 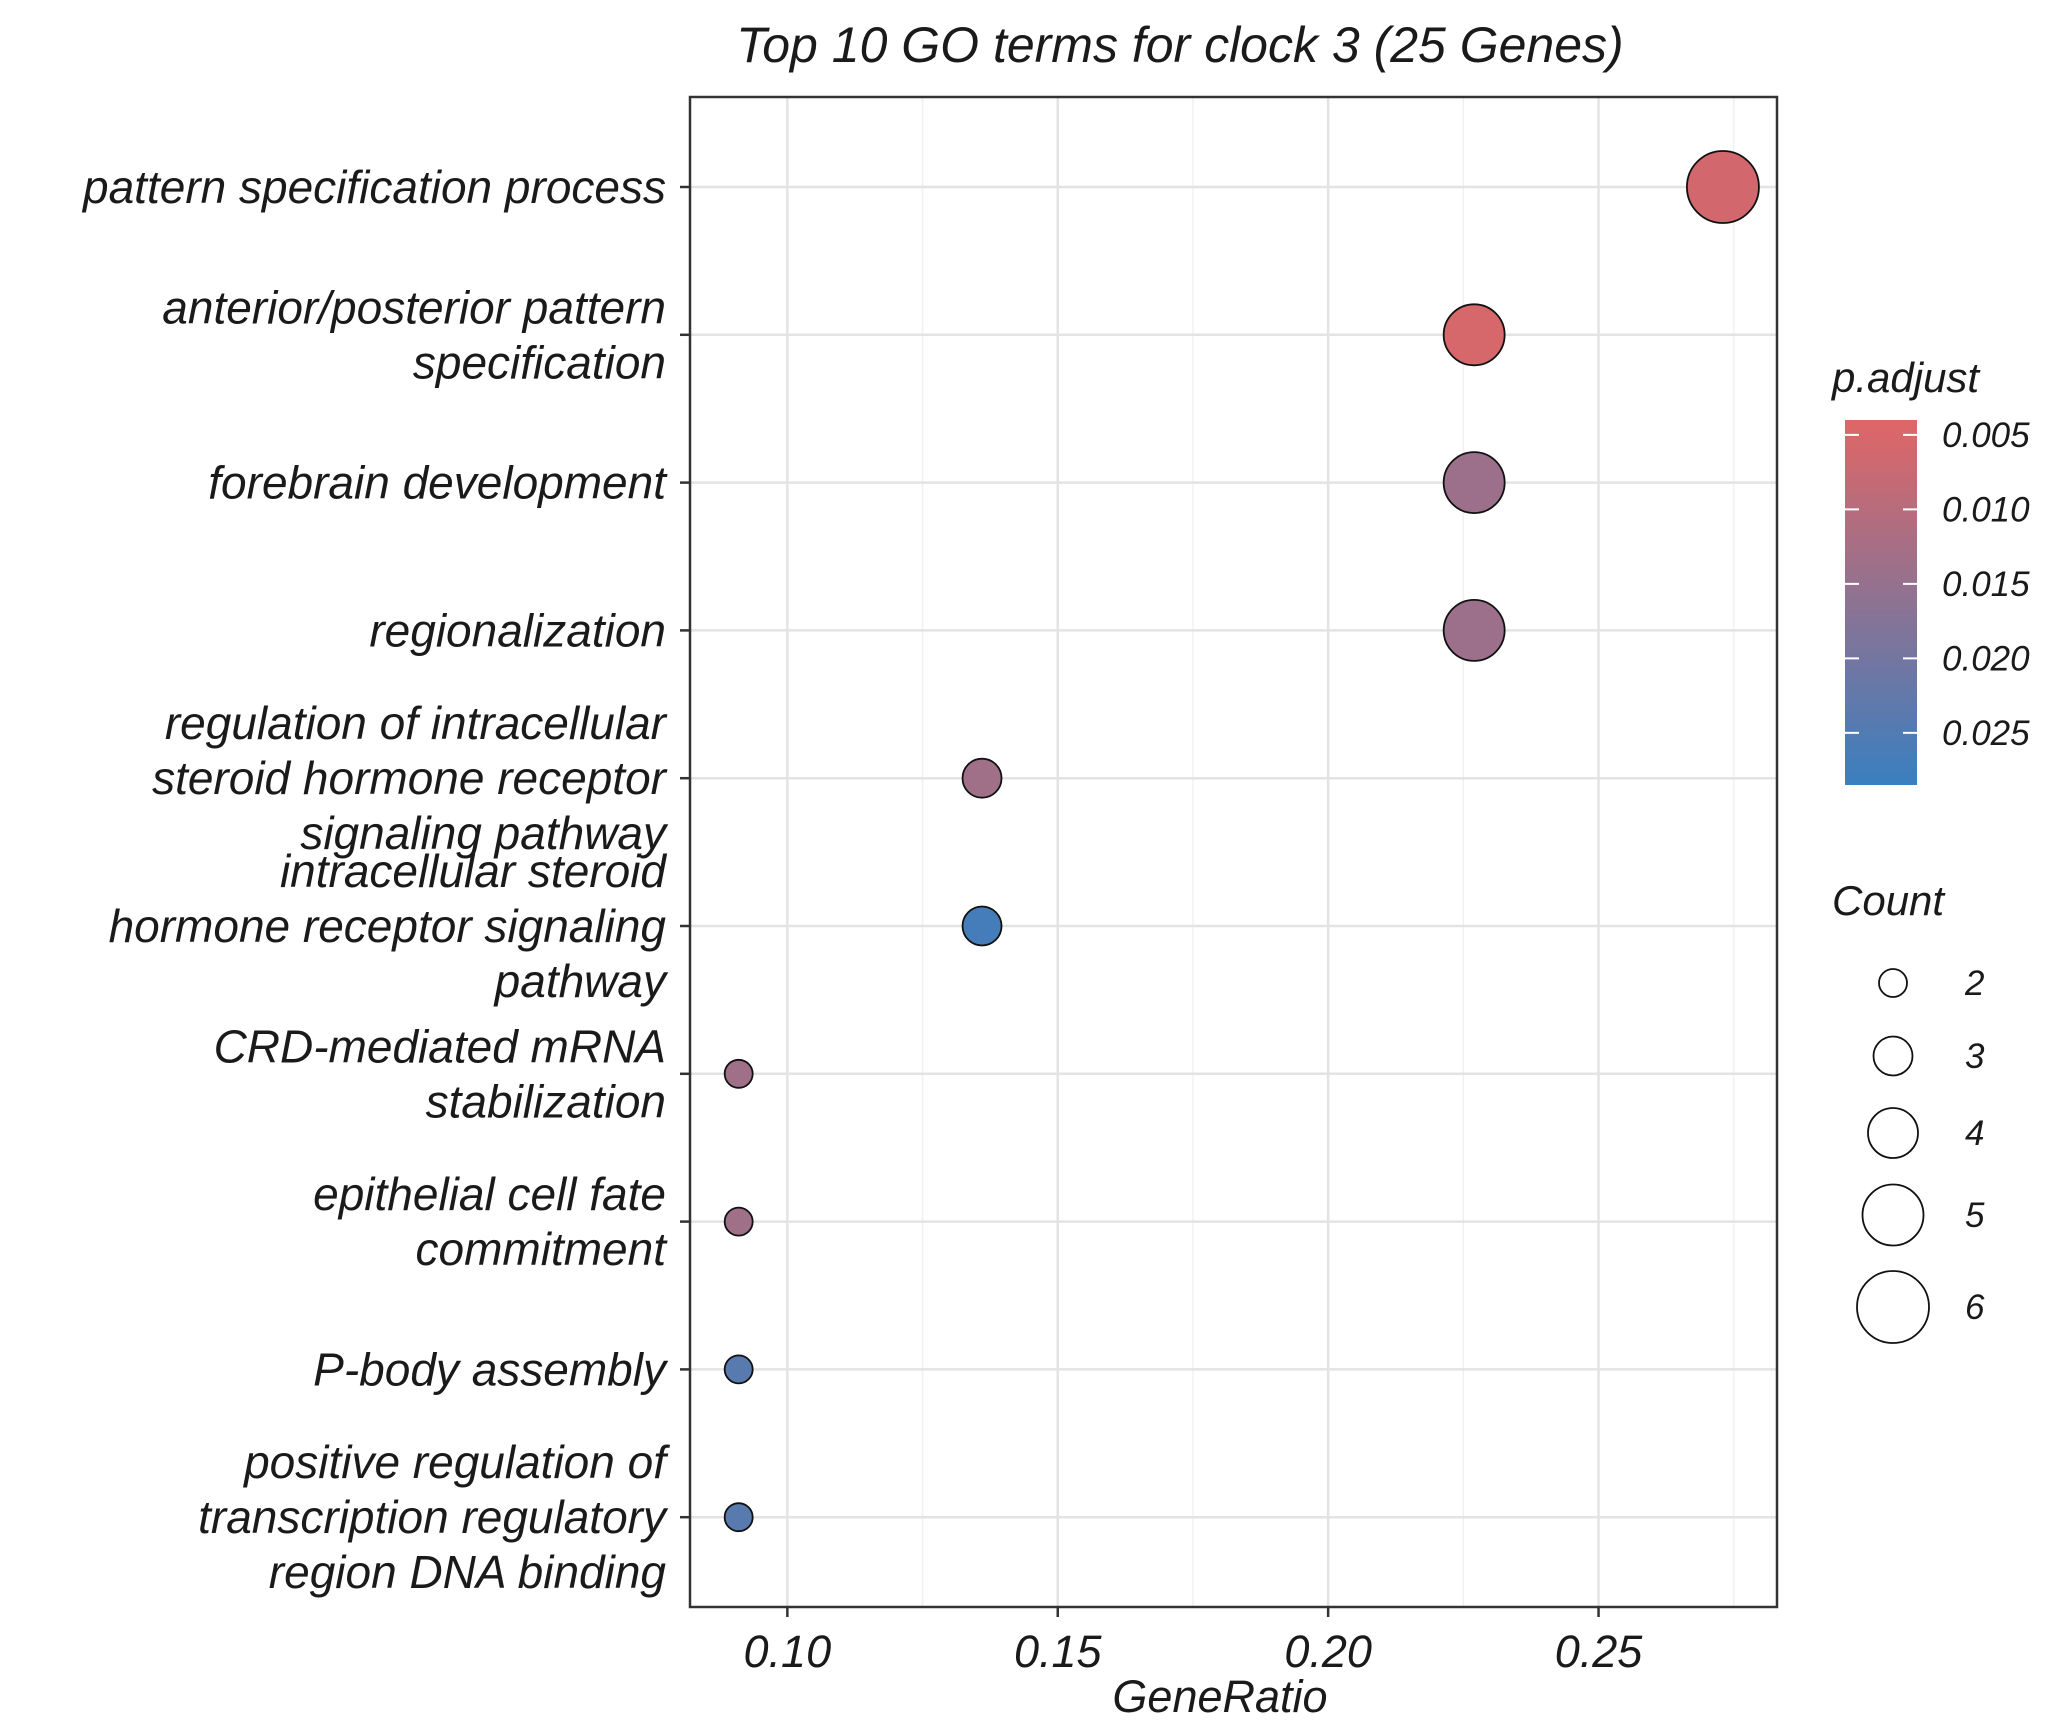 What do you see at coordinates (1328, 1651) in the screenshot?
I see `x-tick-label: 0.20` at bounding box center [1328, 1651].